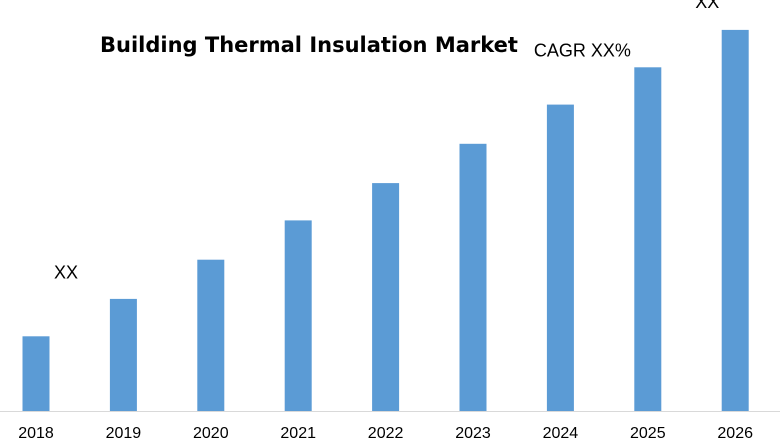  Describe the element at coordinates (211, 335) in the screenshot. I see `bar-2020` at that location.